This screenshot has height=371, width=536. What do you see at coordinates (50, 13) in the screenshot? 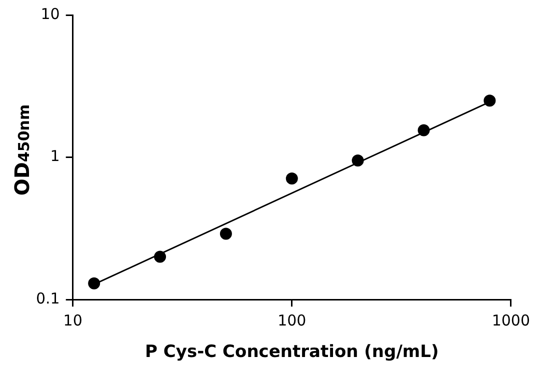
I see `y-tick-label: 10` at bounding box center [50, 13].